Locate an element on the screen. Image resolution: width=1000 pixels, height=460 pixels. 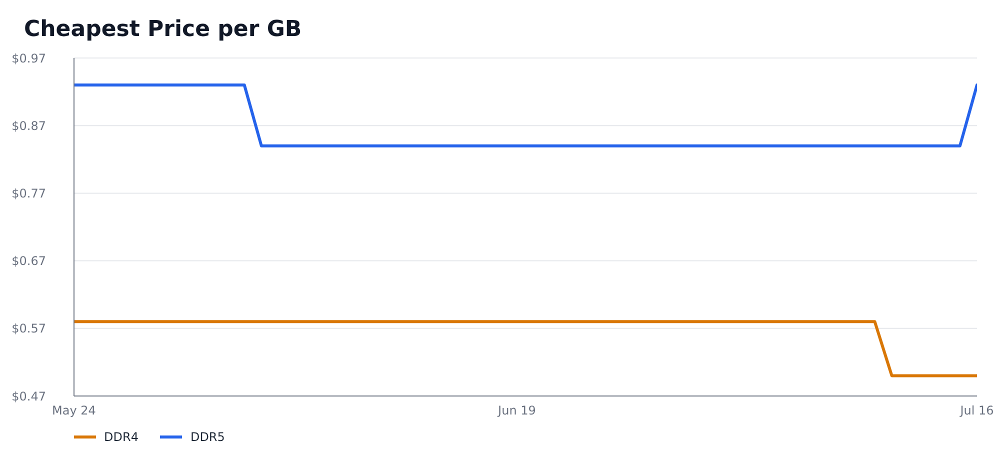
y-tick-label: $0.97 is located at coordinates (29, 58).